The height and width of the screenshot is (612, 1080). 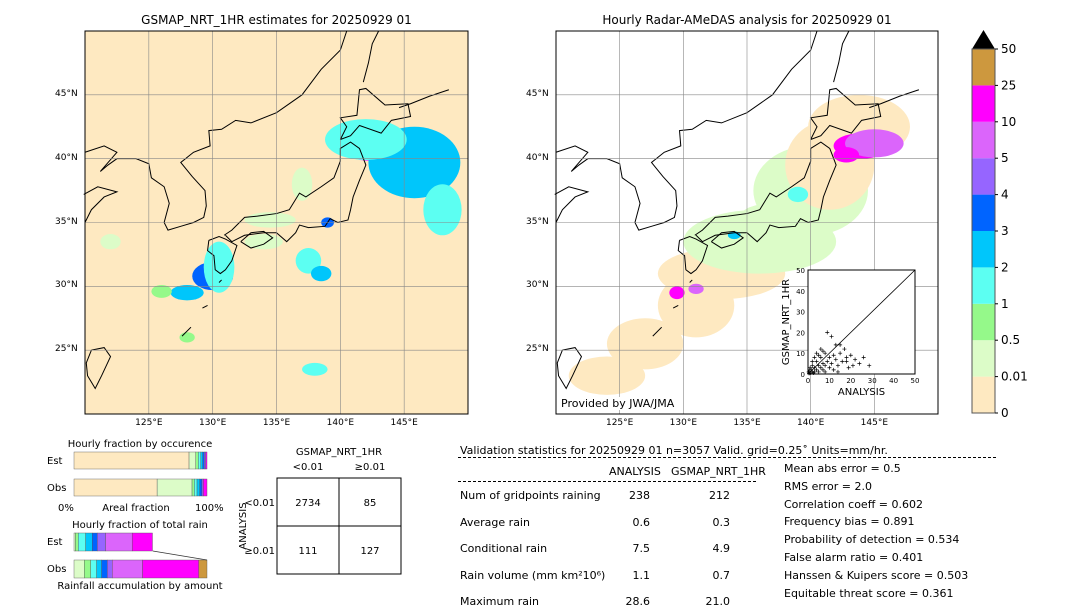 What do you see at coordinates (683, 423) in the screenshot?
I see `lon-tick-label: 130°E` at bounding box center [683, 423].